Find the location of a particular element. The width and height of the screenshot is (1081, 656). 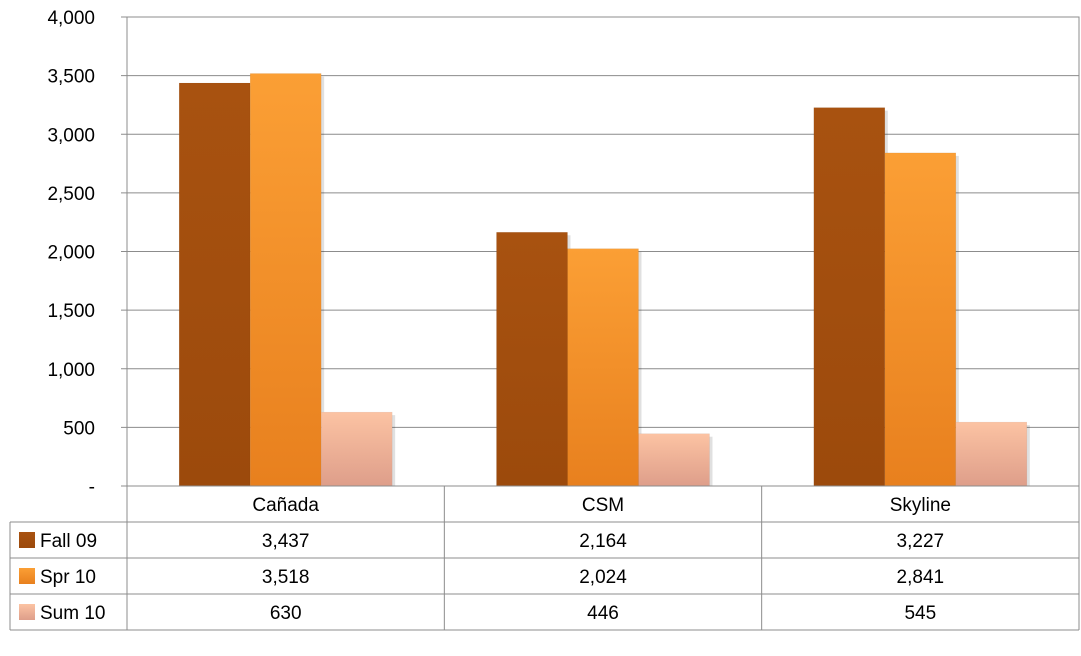

y-tick-label: 3,500 is located at coordinates (71, 77).